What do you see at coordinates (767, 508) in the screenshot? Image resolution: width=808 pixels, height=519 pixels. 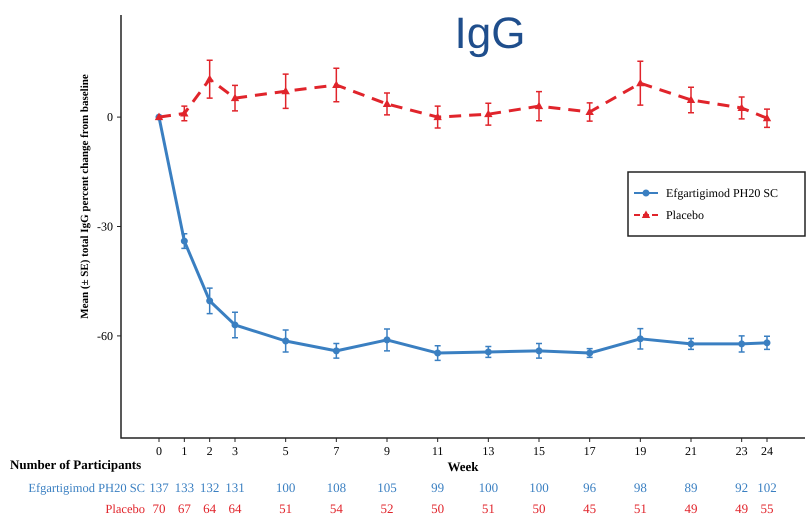 I see `text: 55` at bounding box center [767, 508].